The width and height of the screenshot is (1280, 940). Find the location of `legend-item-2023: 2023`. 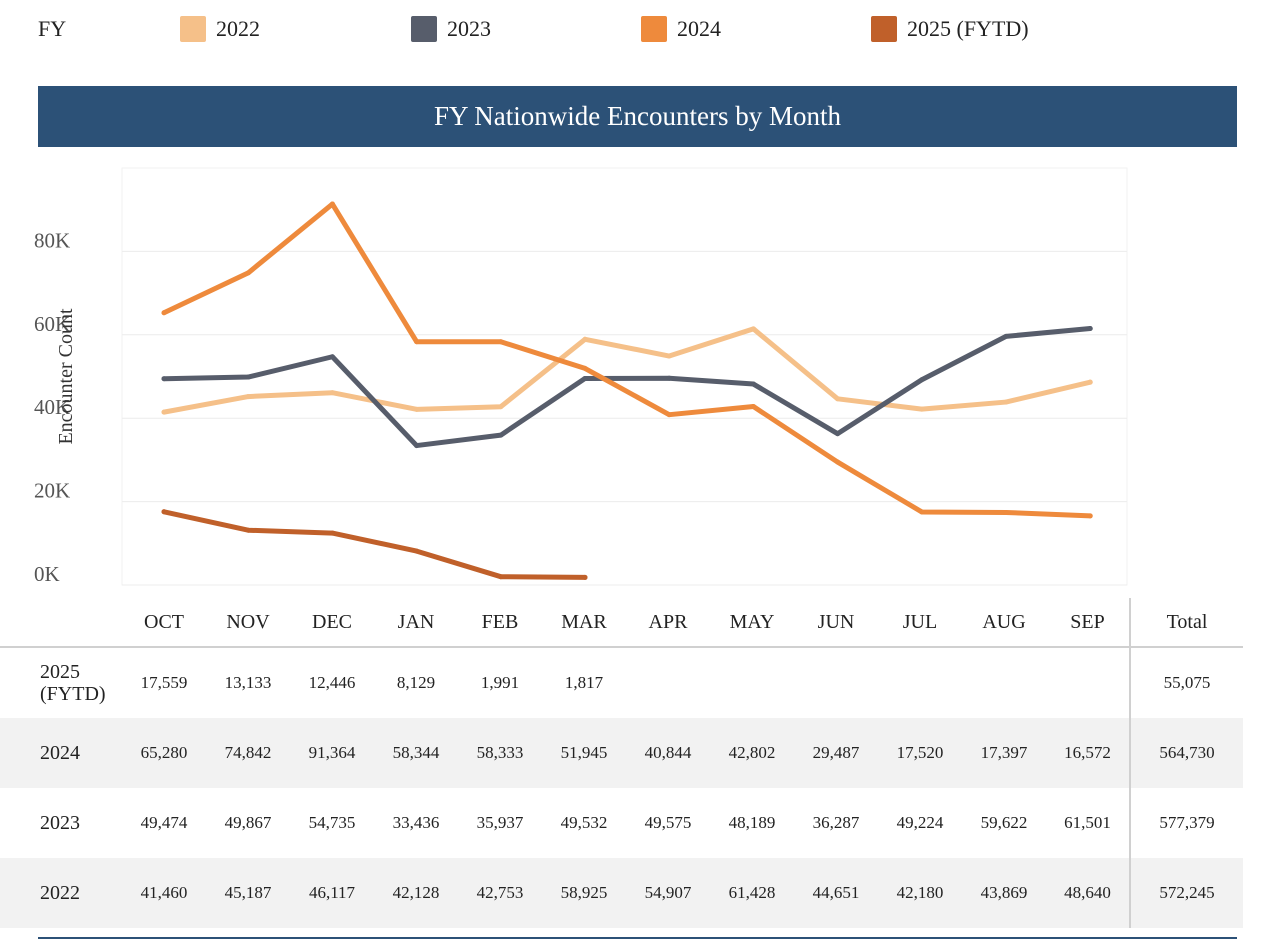

legend-item-2023: 2023 is located at coordinates (451, 29).